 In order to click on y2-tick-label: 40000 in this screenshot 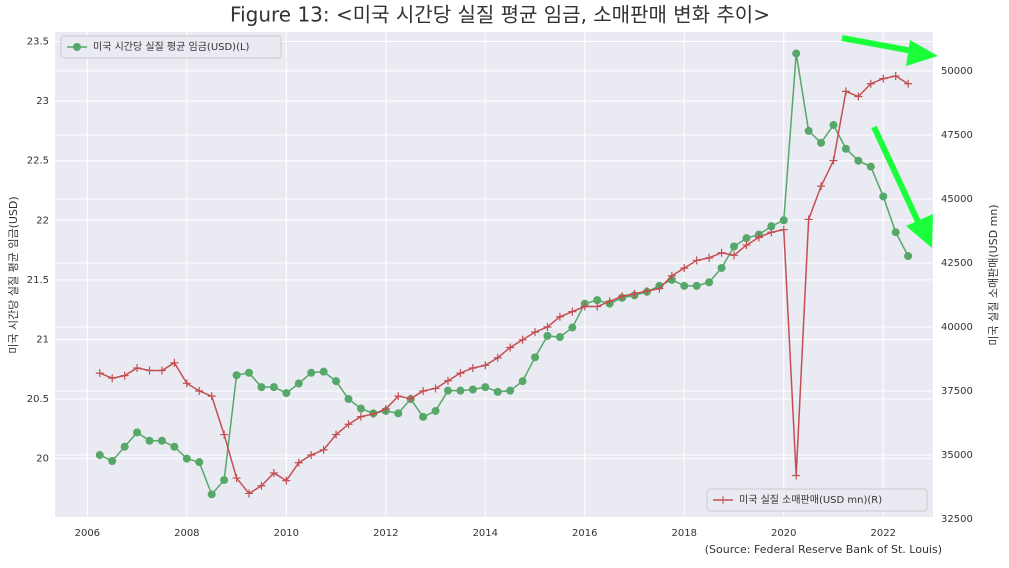, I will do `click(957, 327)`.